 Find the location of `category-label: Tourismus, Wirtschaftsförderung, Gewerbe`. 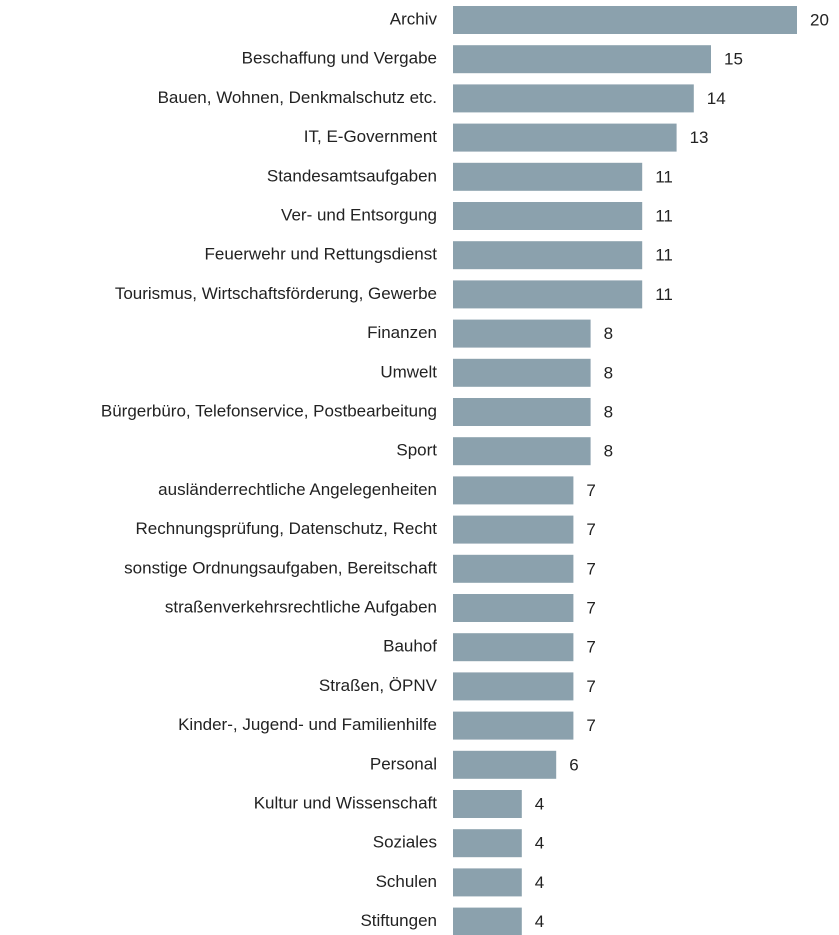

category-label: Tourismus, Wirtschaftsförderung, Gewerbe is located at coordinates (276, 293).